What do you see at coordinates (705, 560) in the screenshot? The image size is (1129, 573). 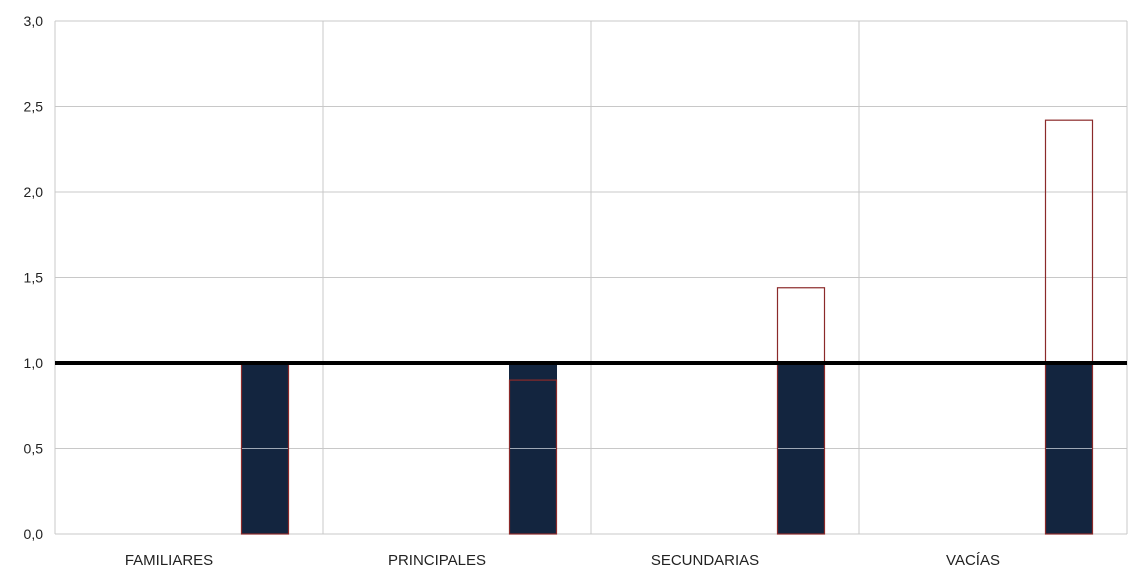 I see `x-tick-label: SECUNDARIAS` at bounding box center [705, 560].